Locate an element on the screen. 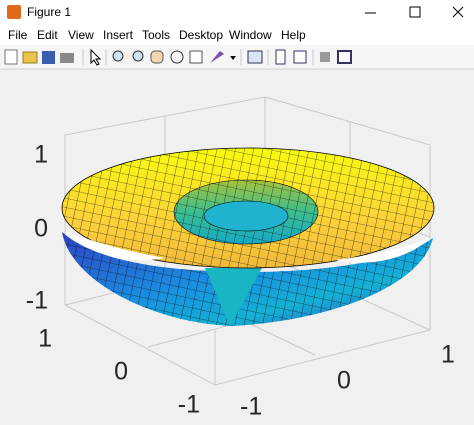 The image size is (474, 425). link-icon is located at coordinates (255, 57).